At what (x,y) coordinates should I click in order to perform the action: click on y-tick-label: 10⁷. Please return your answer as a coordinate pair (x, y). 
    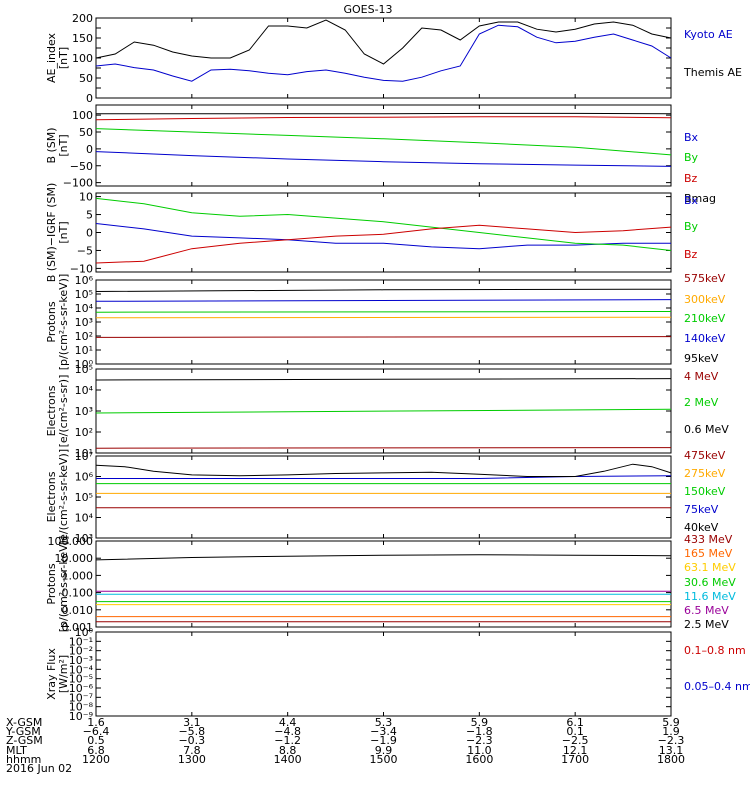
    Looking at the image, I should click on (84, 456).